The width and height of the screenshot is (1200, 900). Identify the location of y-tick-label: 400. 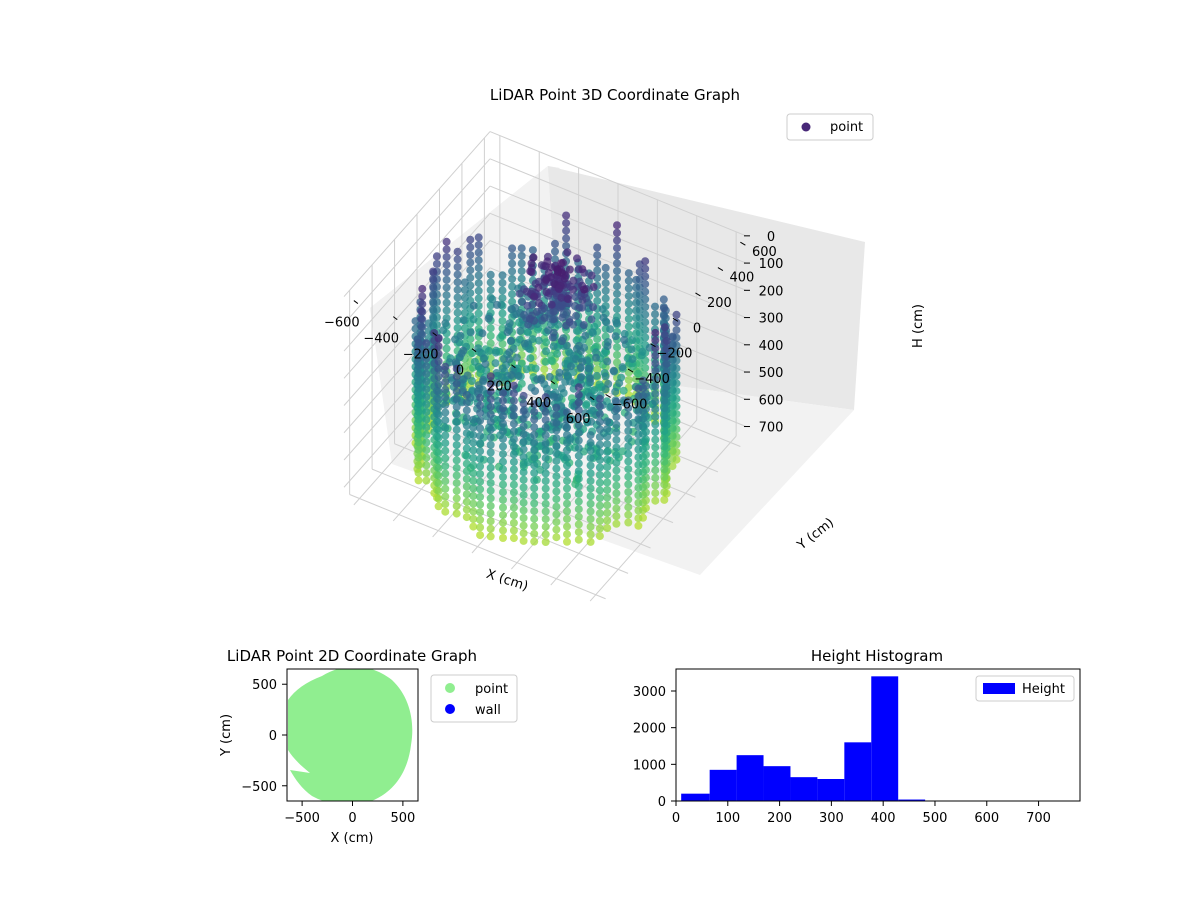
(741, 278).